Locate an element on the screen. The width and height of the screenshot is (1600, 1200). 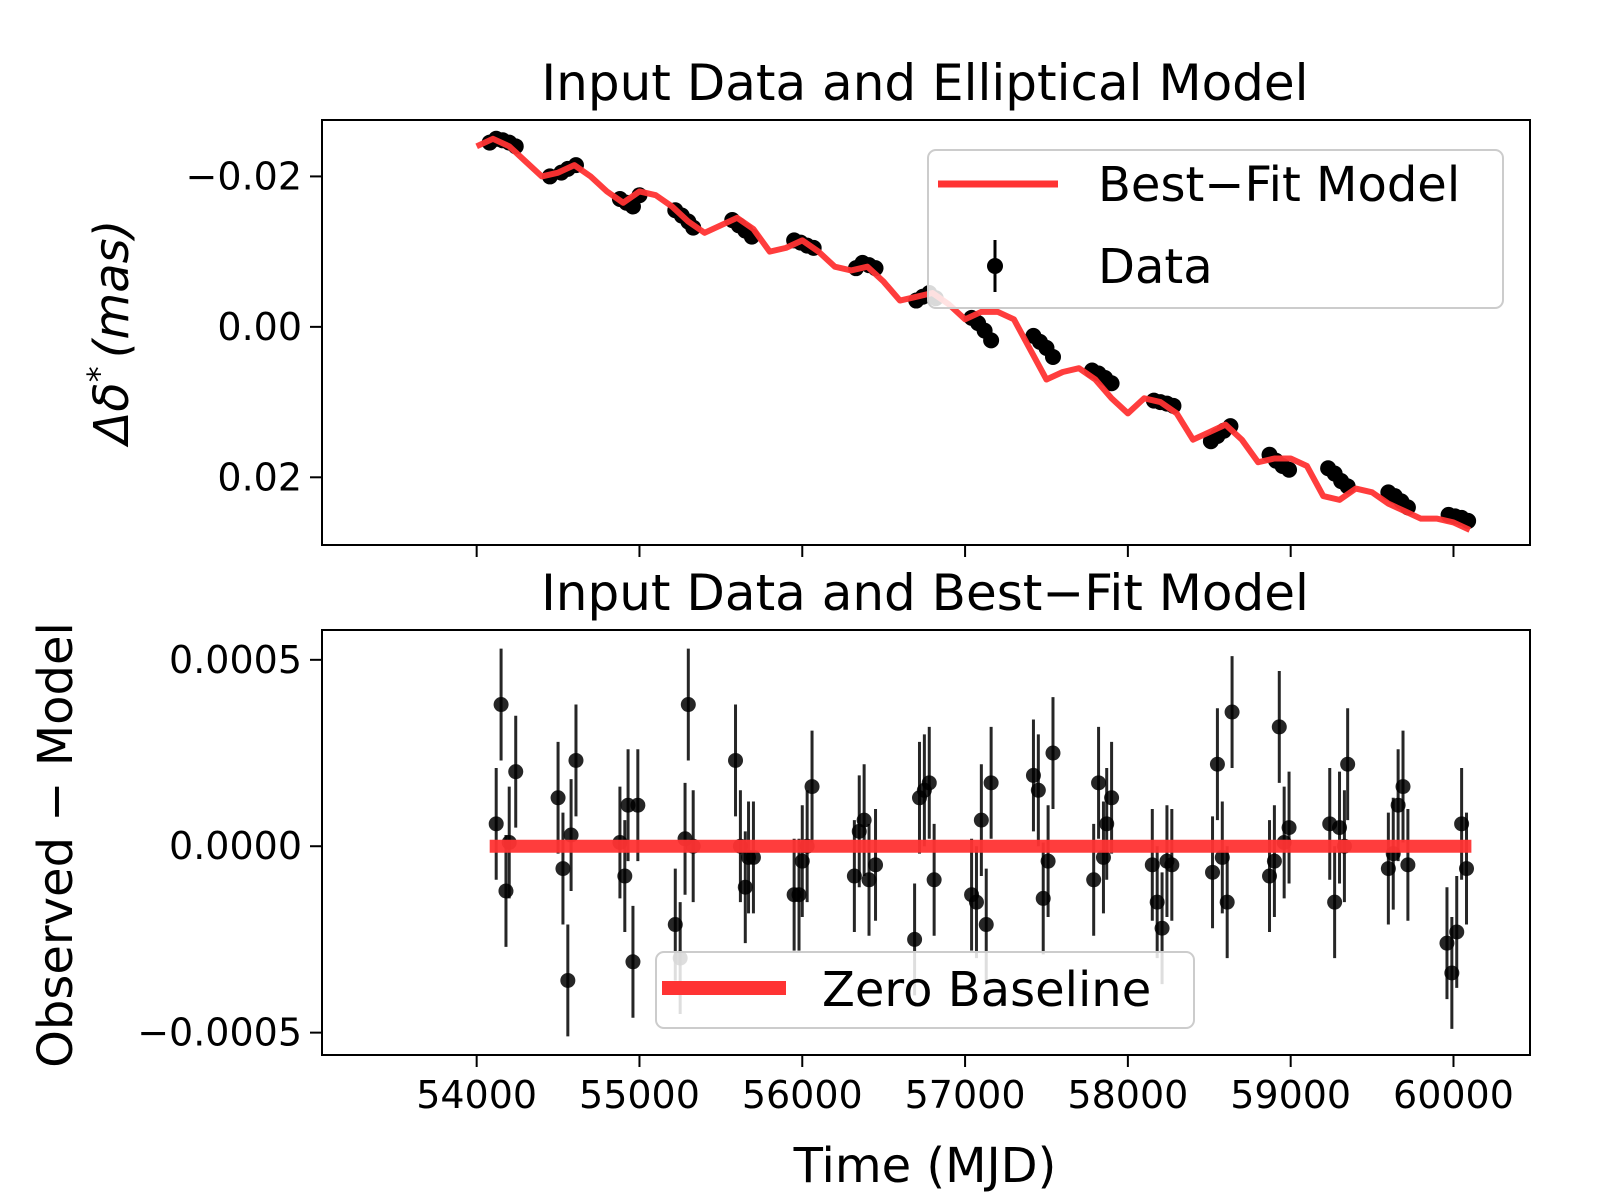
bottom-panel-title: Input Data and Best−Fit Model is located at coordinates (925, 593).